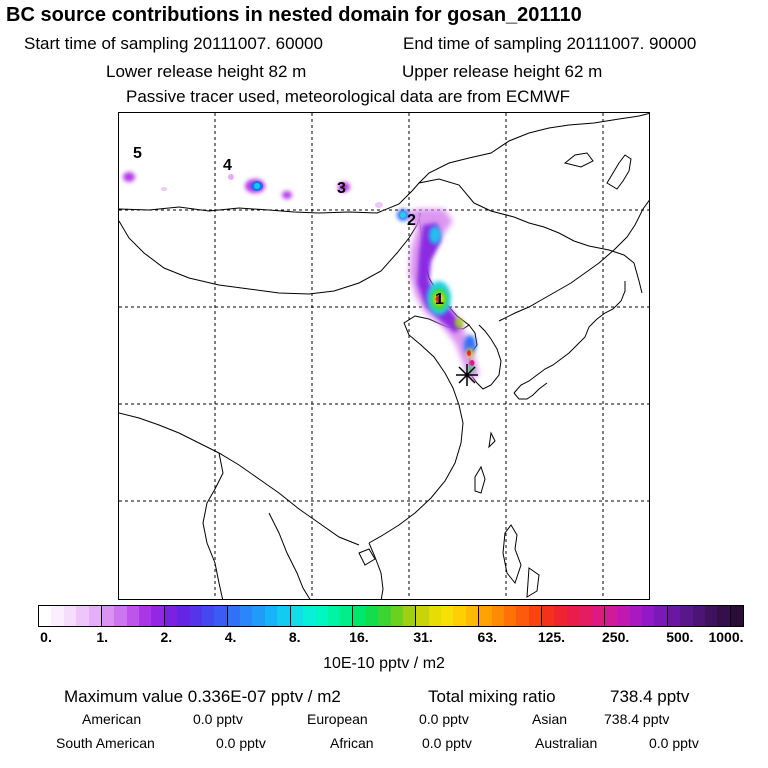 Image resolution: width=768 pixels, height=768 pixels. Describe the element at coordinates (423, 637) in the screenshot. I see `colorbar-tick-label: 31.` at that location.